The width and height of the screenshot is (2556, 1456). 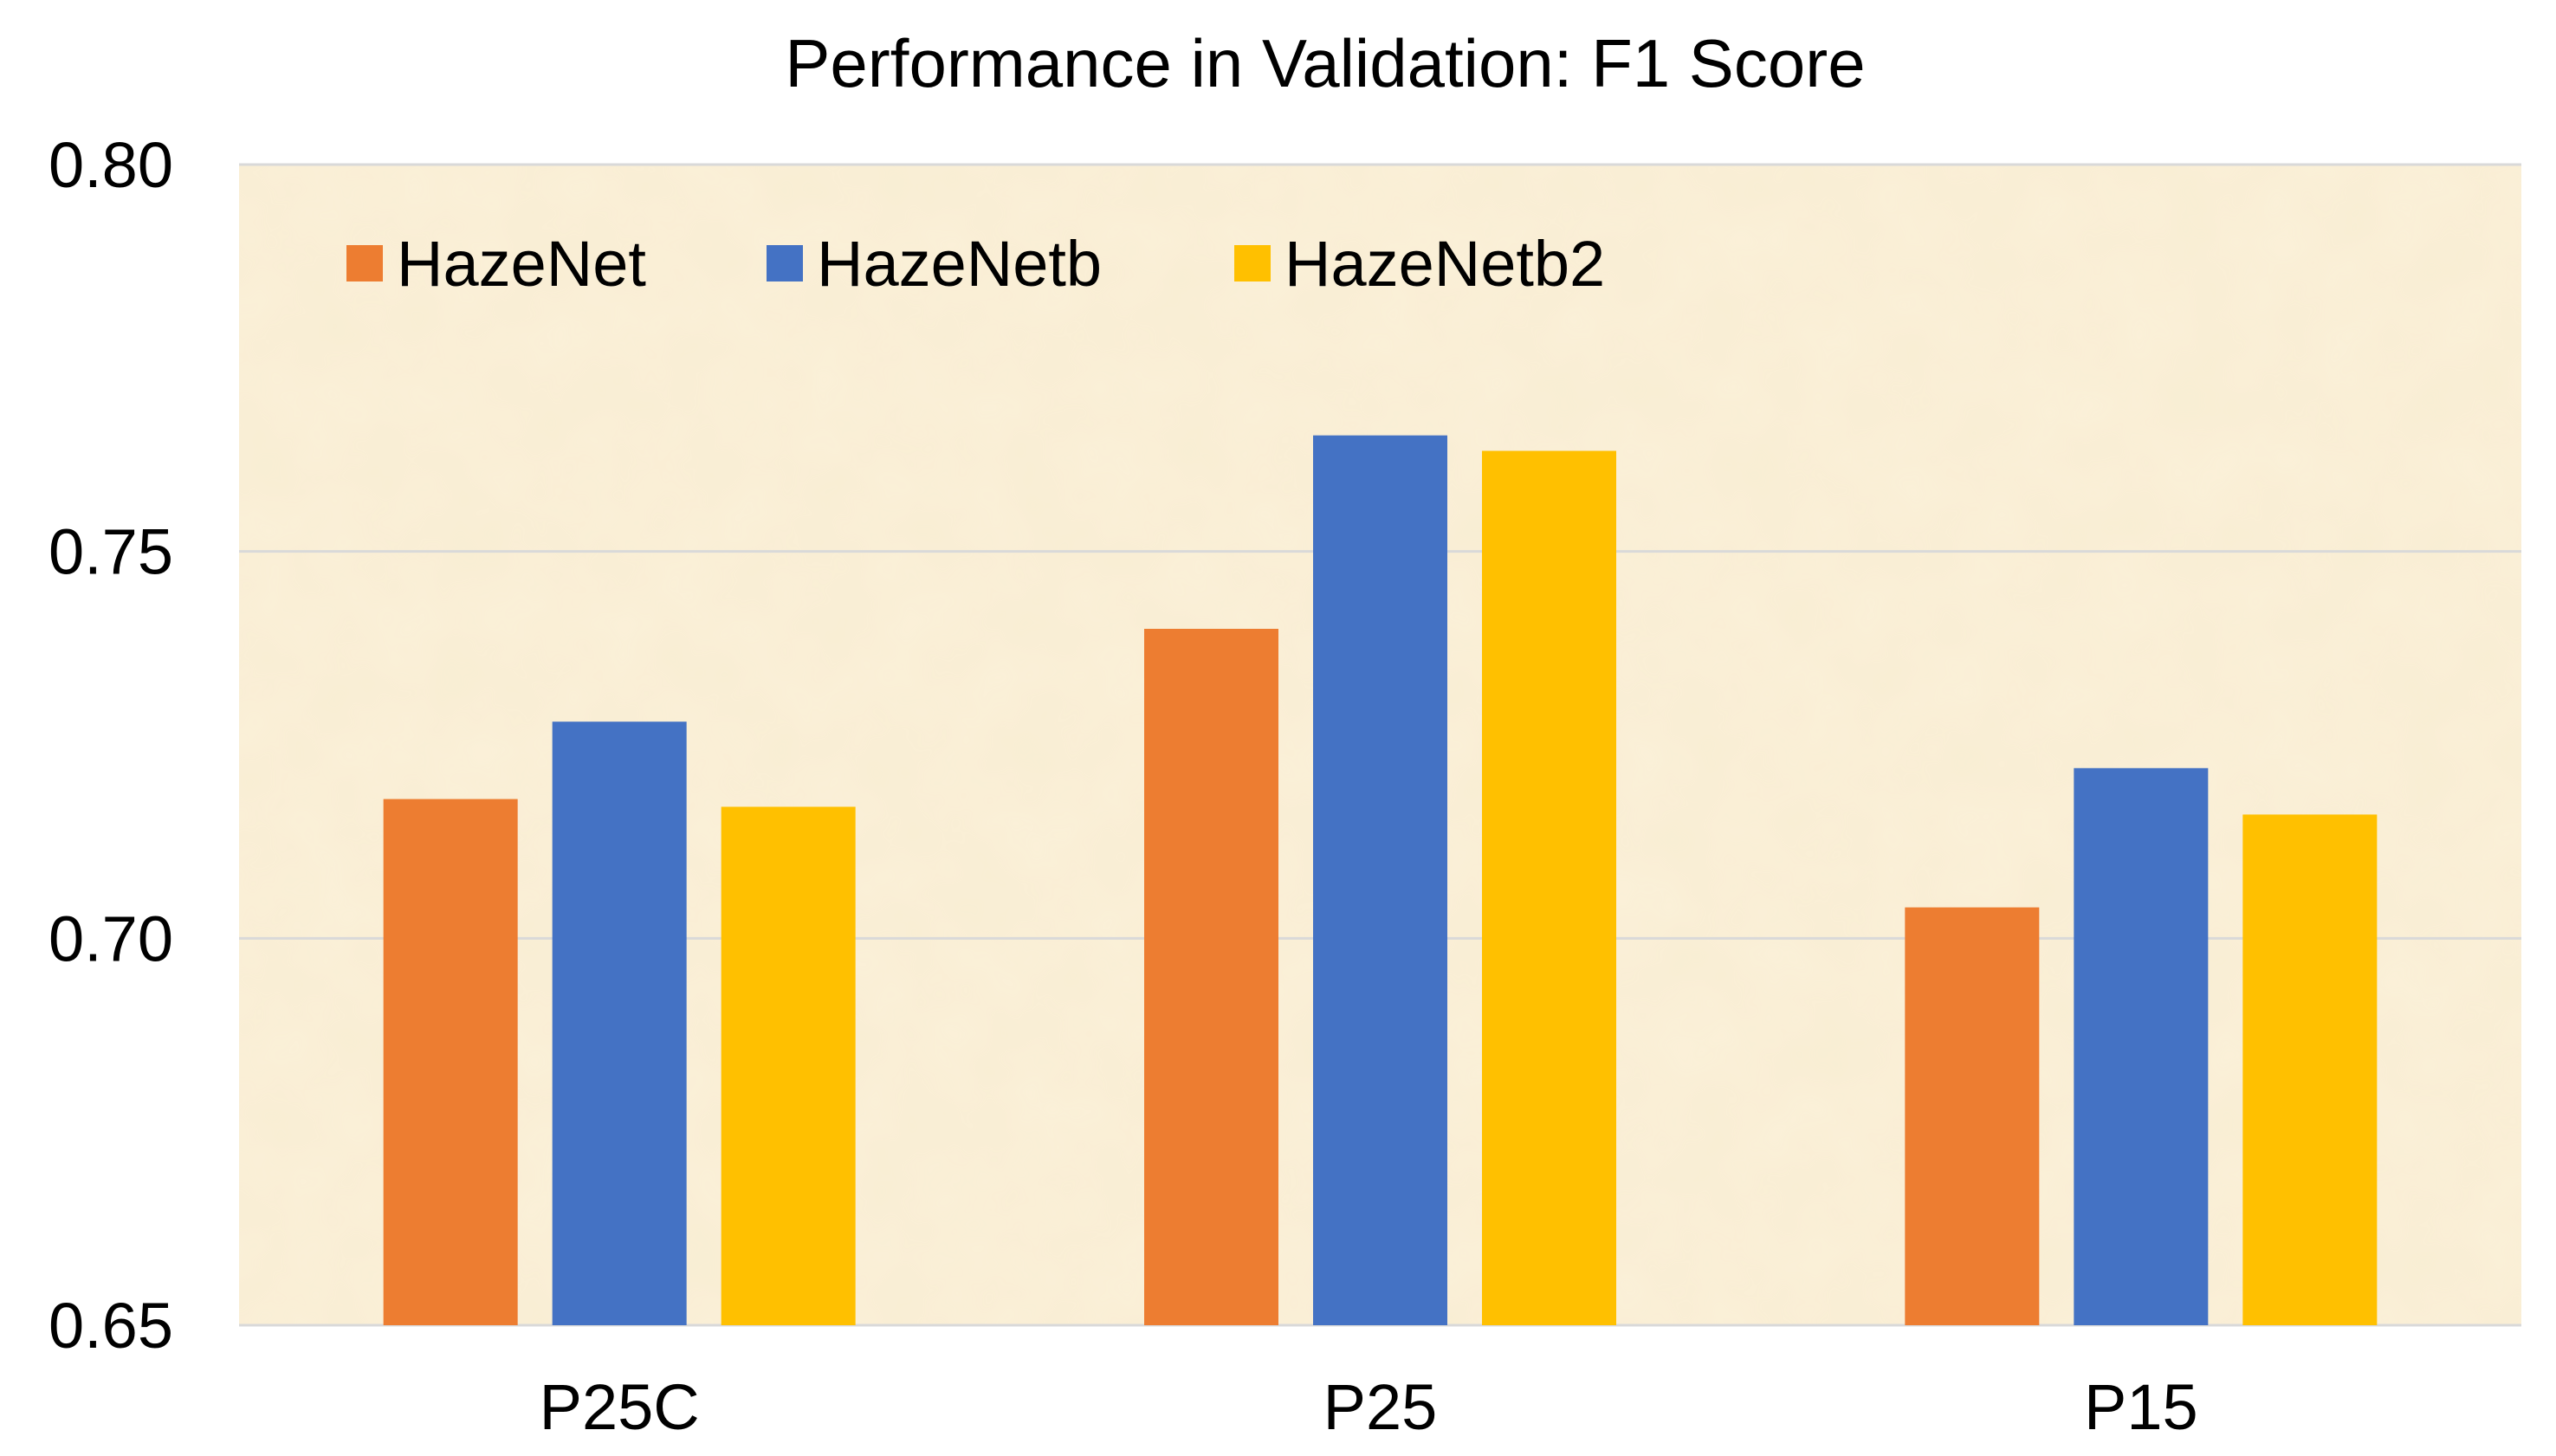 I want to click on y-tick-label: 0.65, so click(x=111, y=1326).